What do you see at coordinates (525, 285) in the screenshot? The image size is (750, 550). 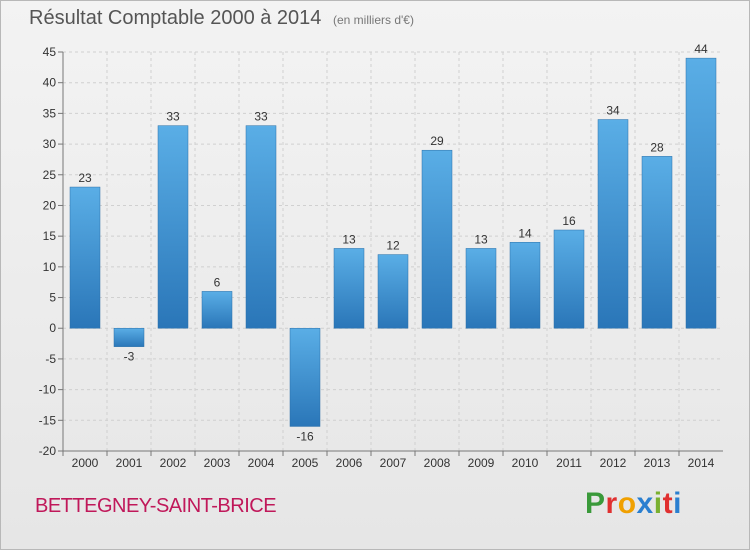 I see `bar-2010` at bounding box center [525, 285].